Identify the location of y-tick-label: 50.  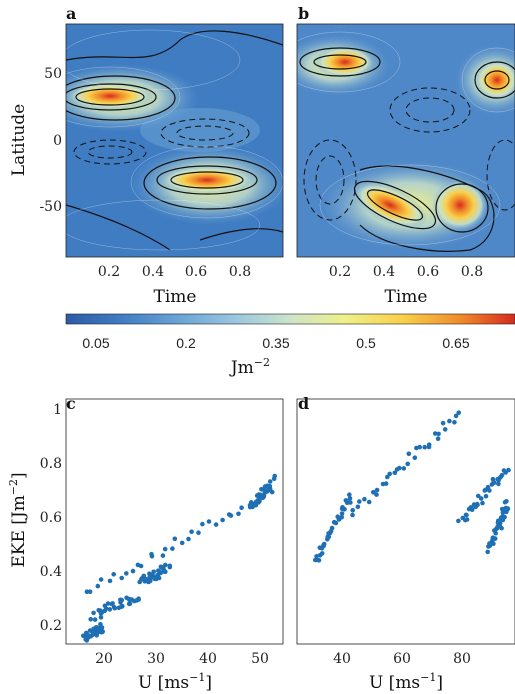
(53, 74).